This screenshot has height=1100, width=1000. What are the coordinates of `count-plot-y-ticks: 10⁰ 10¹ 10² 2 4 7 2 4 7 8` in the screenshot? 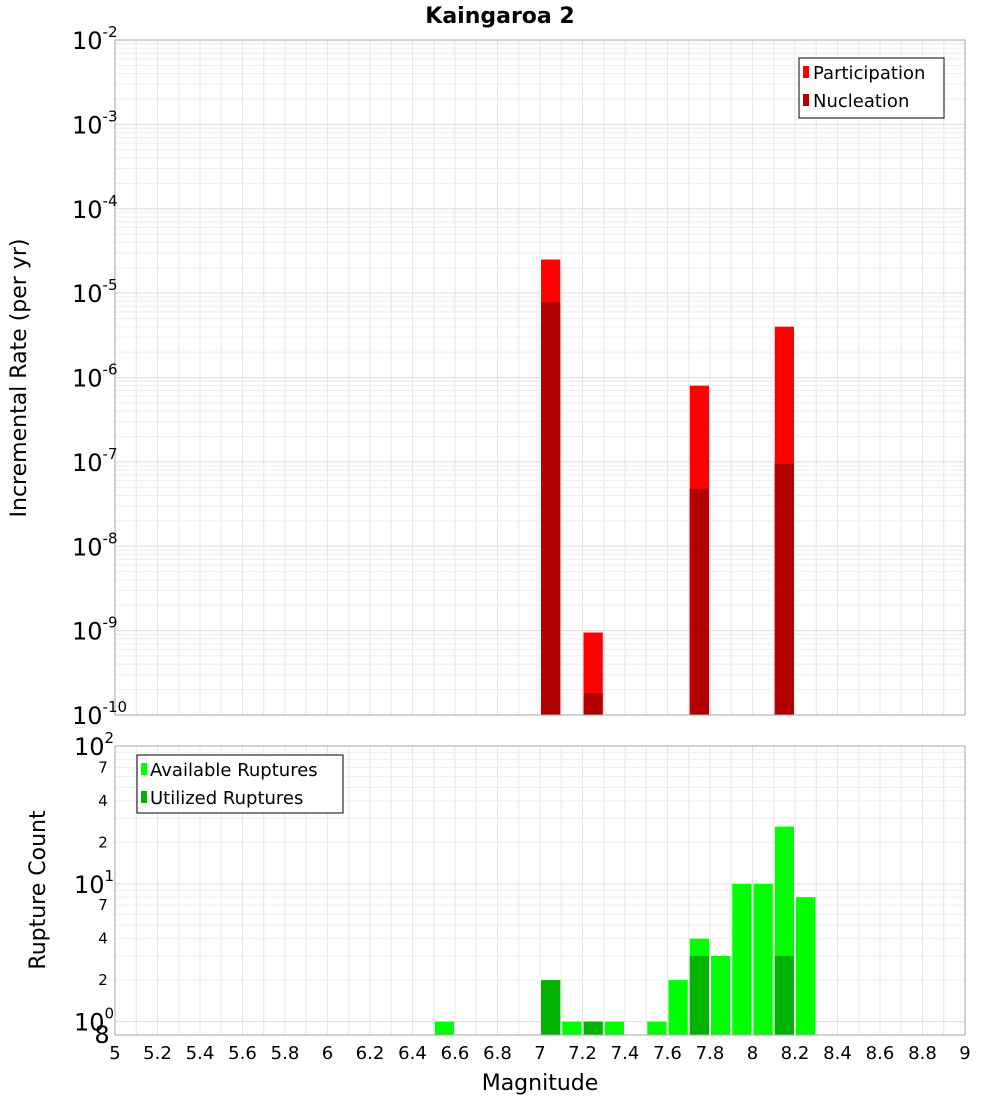 It's located at (94, 889).